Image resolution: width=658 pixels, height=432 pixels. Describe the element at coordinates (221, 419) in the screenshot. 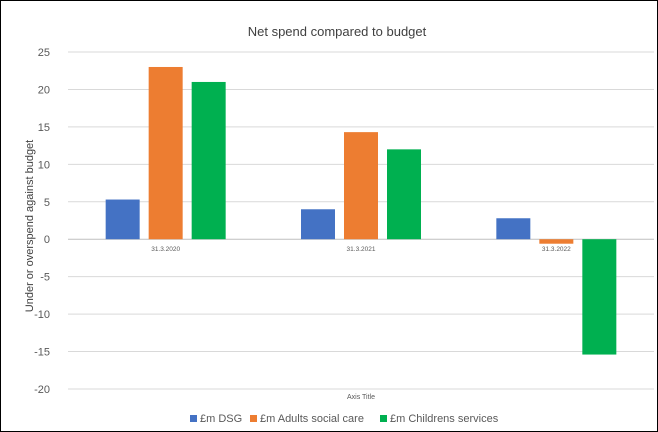

I see `legend-label: £m DSG` at that location.